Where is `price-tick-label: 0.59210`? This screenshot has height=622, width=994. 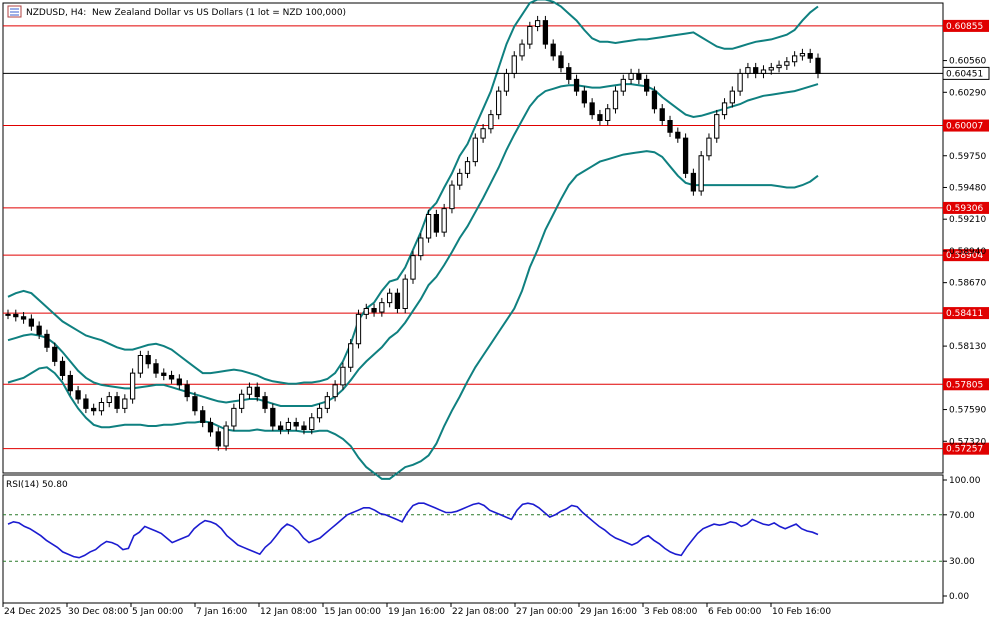
price-tick-label: 0.59210 is located at coordinates (967, 220).